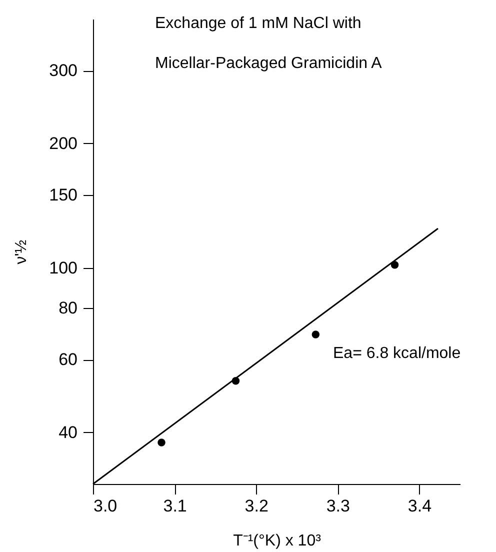  Describe the element at coordinates (68, 432) in the screenshot. I see `y-tick-label: 40` at that location.